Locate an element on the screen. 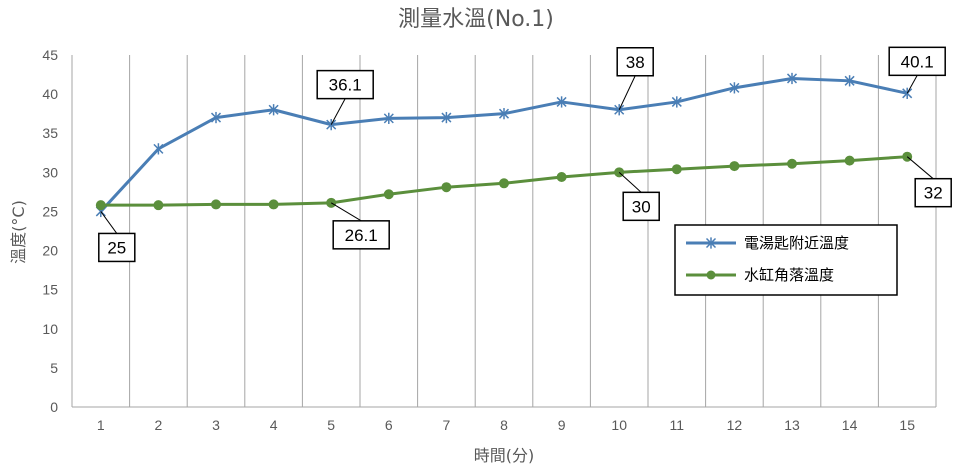 The image size is (953, 471). x-tick-label: 13 is located at coordinates (792, 425).